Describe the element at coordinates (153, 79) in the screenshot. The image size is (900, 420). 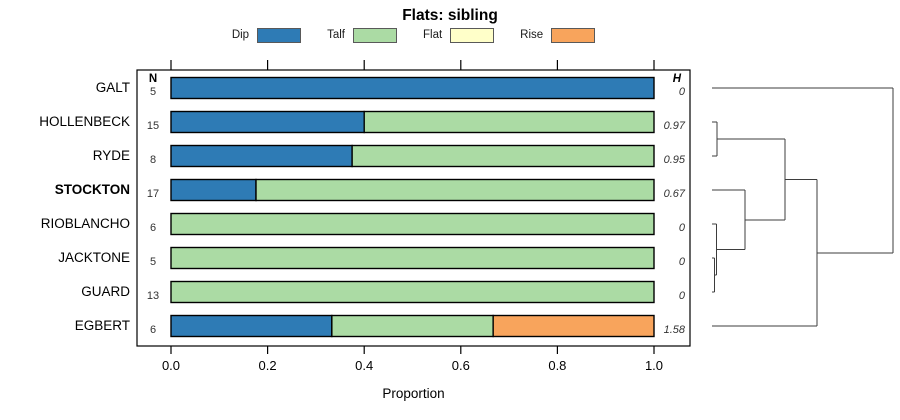
I see `n-column-header: N` at that location.